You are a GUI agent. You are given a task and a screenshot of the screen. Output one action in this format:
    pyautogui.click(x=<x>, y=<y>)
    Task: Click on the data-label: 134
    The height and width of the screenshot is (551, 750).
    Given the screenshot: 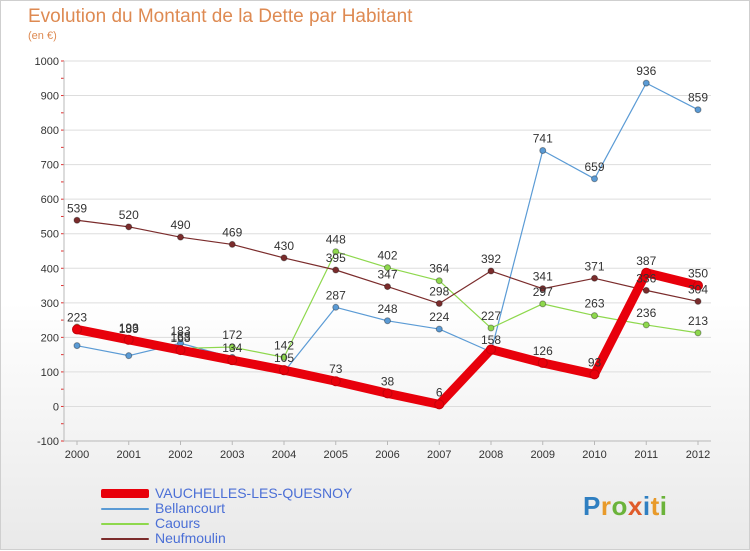 What is the action you would take?
    pyautogui.click(x=232, y=348)
    